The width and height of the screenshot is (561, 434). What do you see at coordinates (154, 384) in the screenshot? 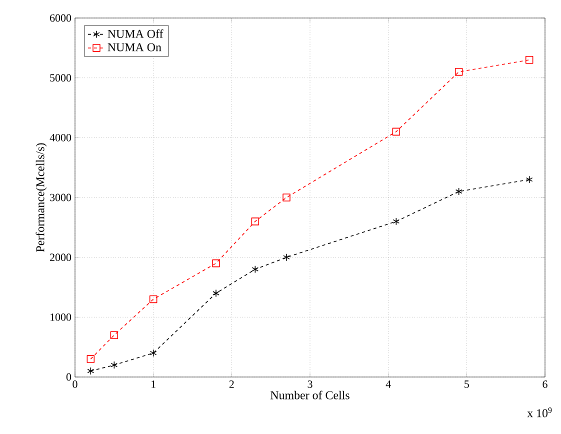
I see `x-tick-label: 1` at bounding box center [154, 384].